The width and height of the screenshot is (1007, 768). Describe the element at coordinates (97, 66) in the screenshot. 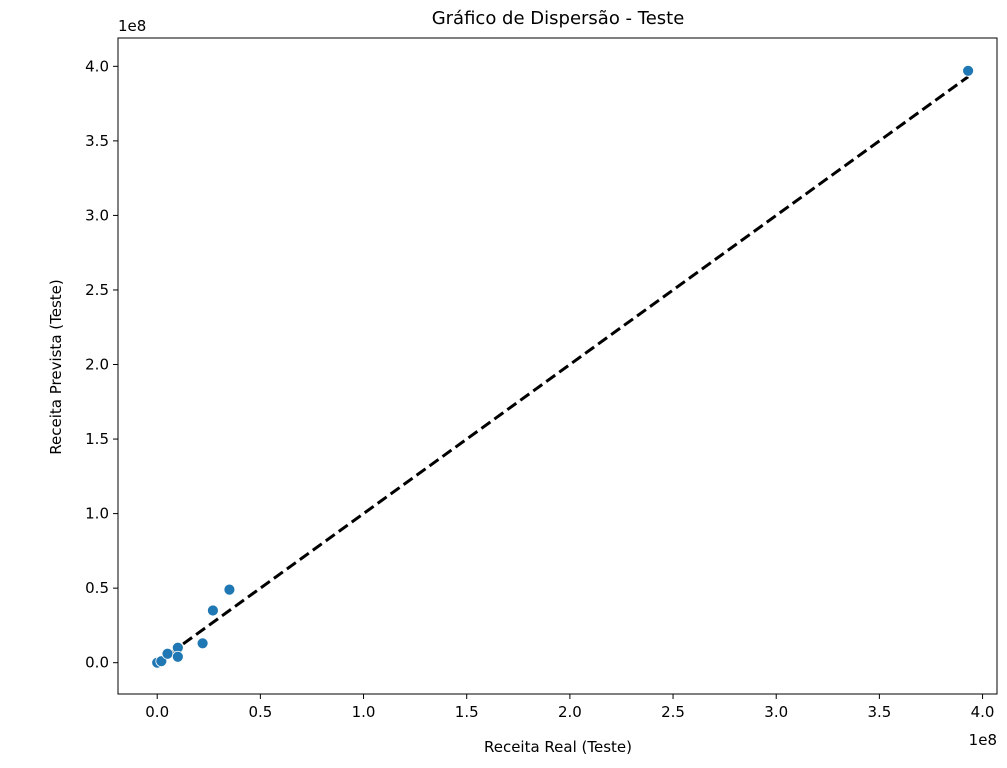

I see `y-tick-label: 4.0` at that location.